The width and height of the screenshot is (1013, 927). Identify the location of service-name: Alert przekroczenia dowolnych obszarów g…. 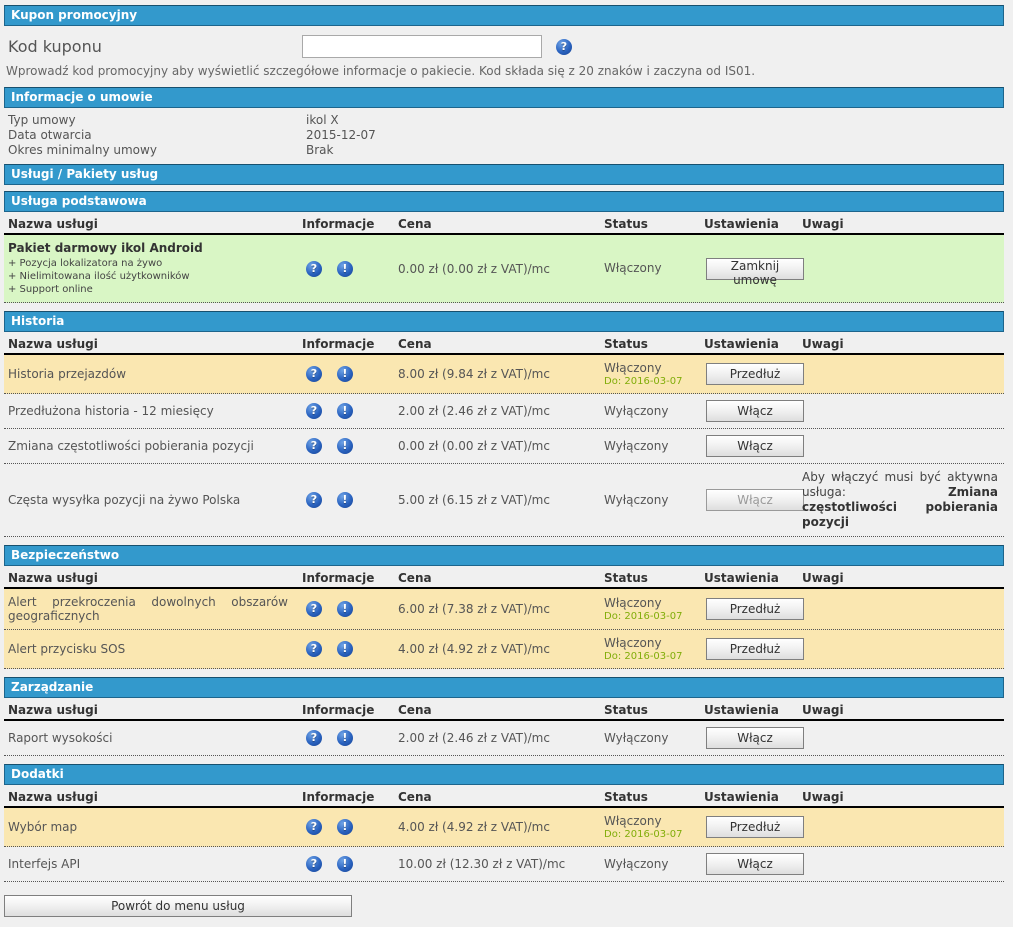
(148, 609).